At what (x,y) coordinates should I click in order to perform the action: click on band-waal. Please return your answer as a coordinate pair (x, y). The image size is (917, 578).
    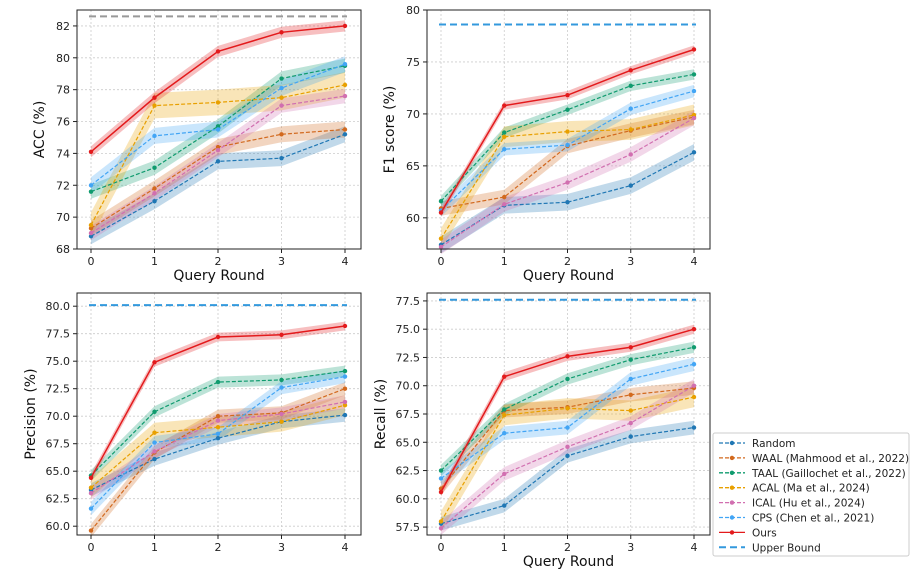
    Looking at the image, I should click on (218, 179).